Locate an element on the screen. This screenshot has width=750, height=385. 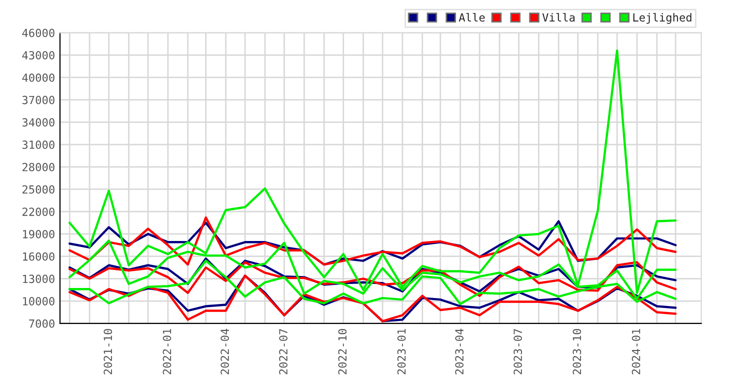
y-tick-label: 19000 is located at coordinates (38, 234).